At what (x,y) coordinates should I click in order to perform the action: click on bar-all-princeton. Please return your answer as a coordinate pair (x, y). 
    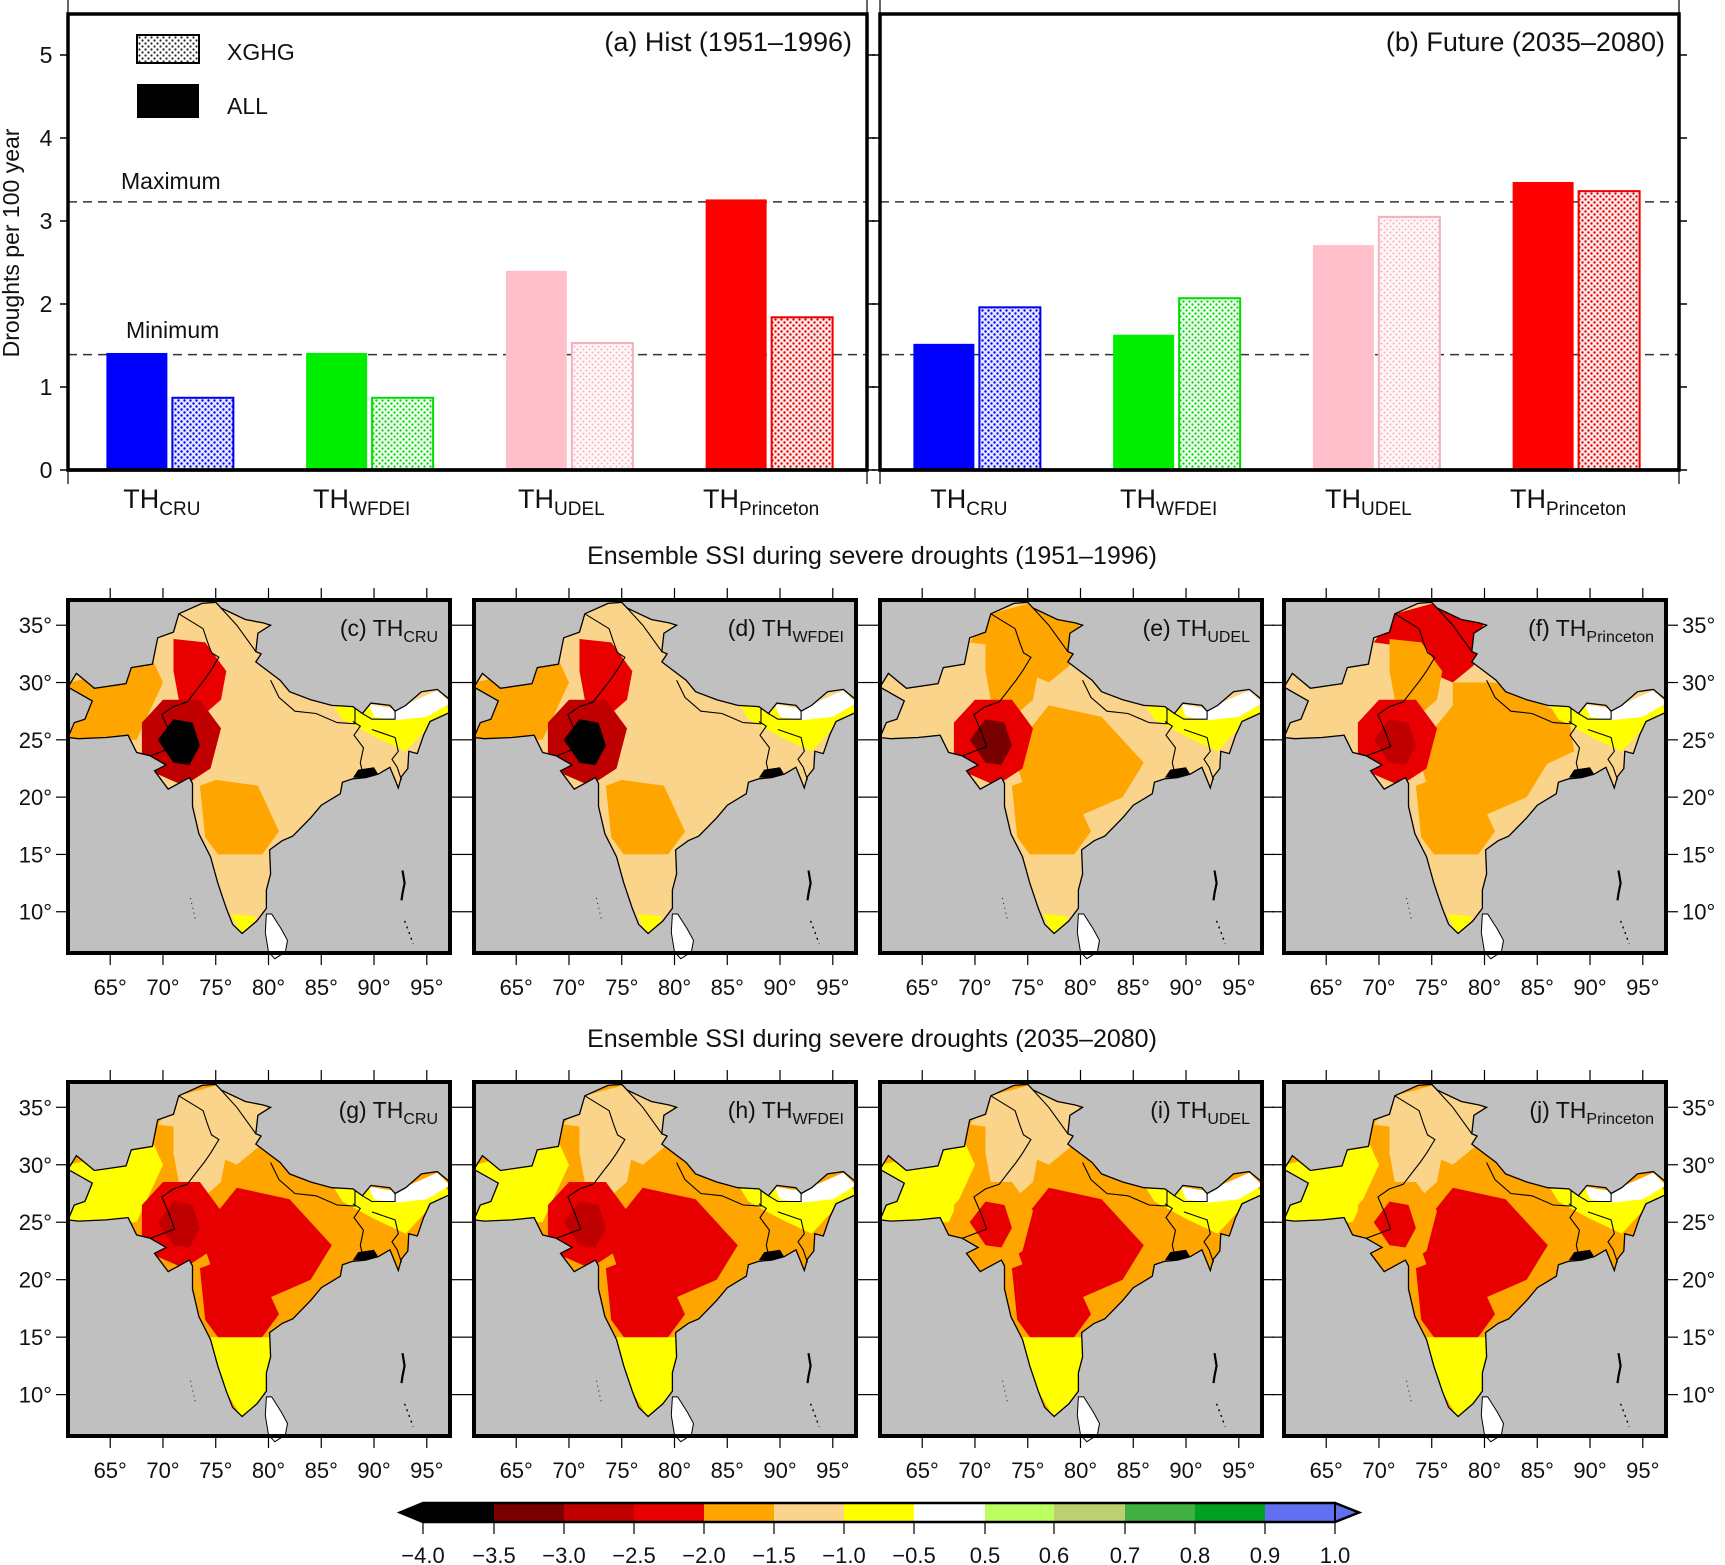
    Looking at the image, I should click on (736, 335).